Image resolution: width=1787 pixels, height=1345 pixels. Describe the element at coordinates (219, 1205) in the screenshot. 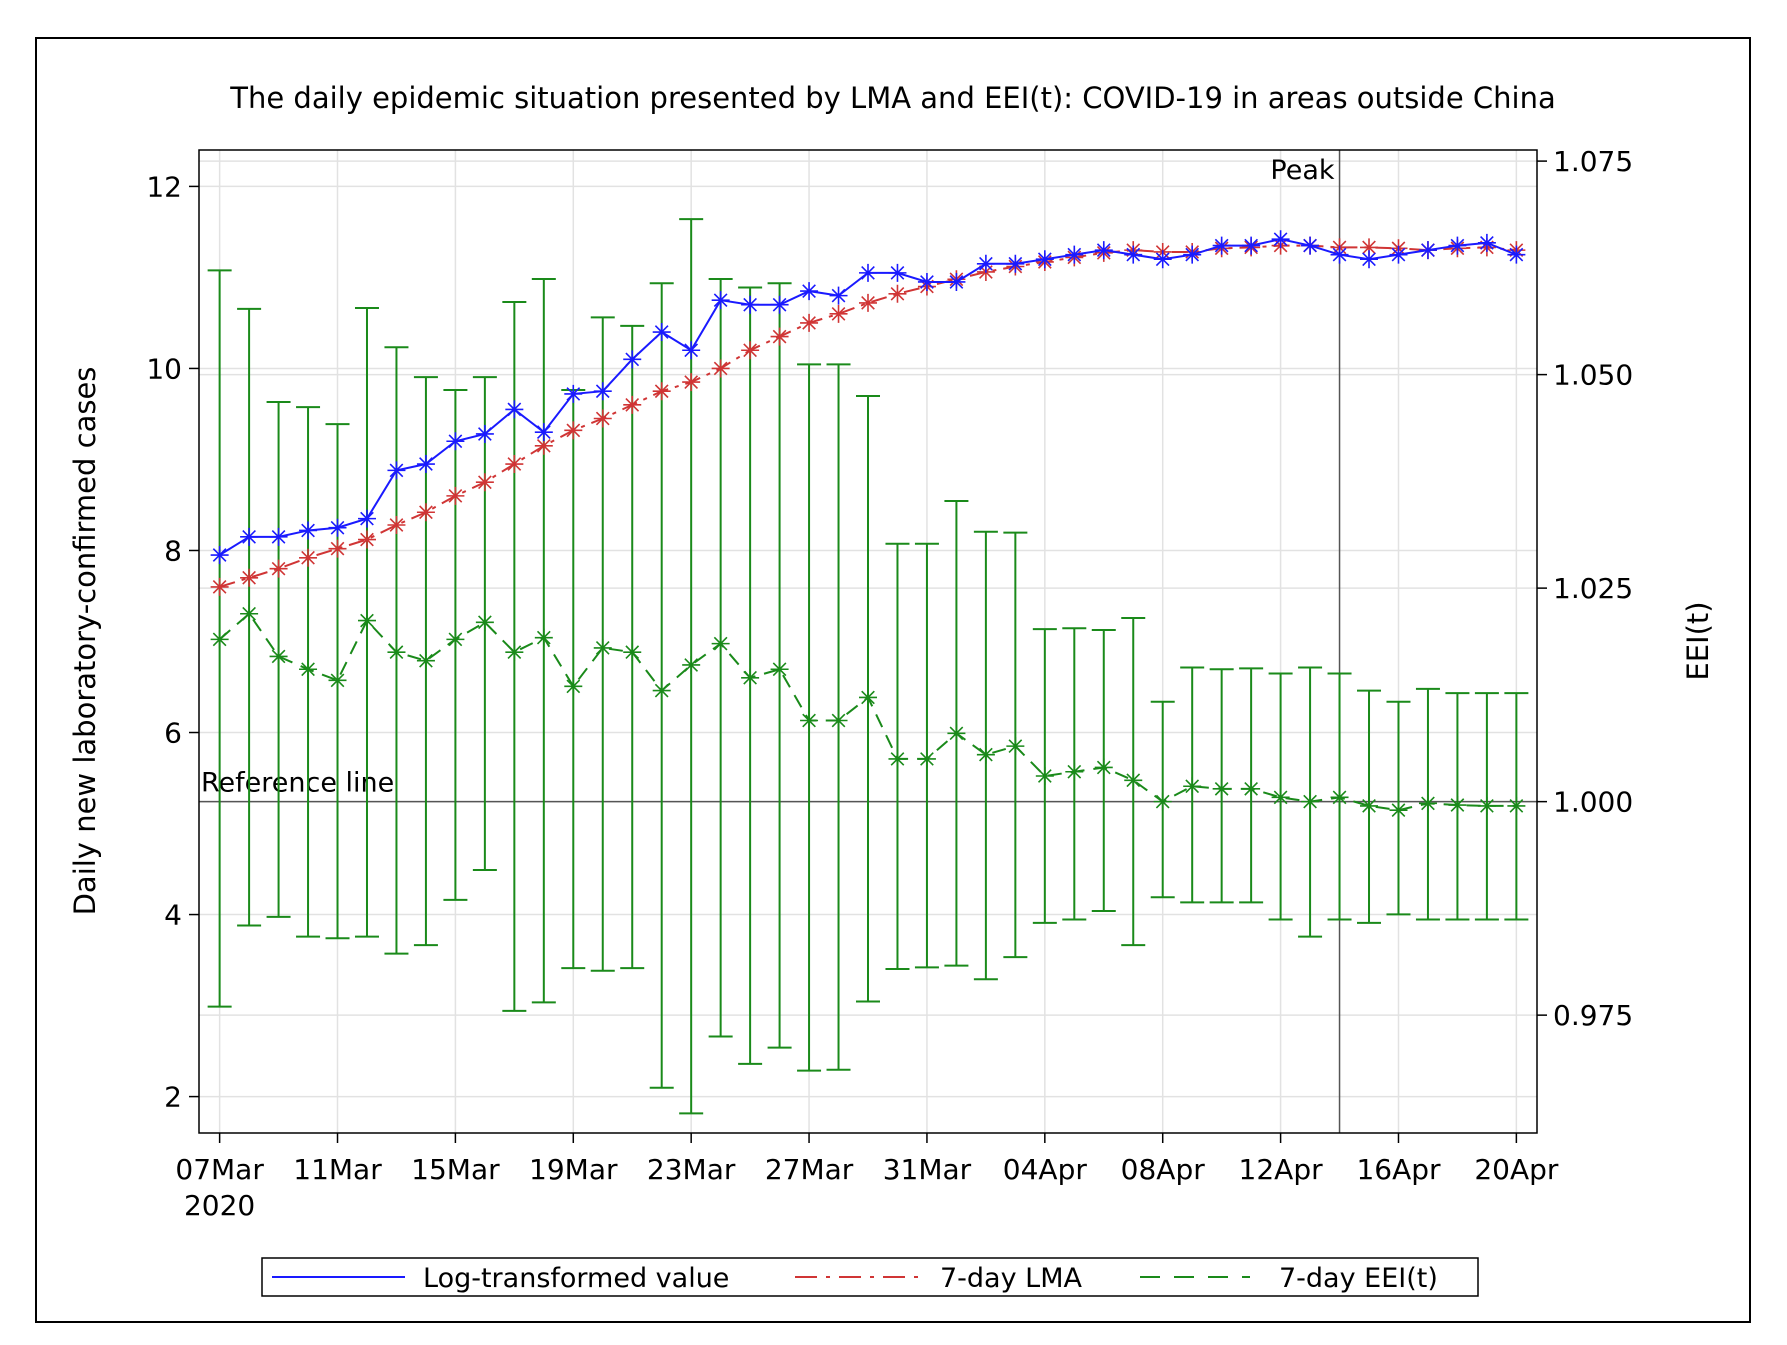

I see `x-tick-year-label: 2020` at that location.